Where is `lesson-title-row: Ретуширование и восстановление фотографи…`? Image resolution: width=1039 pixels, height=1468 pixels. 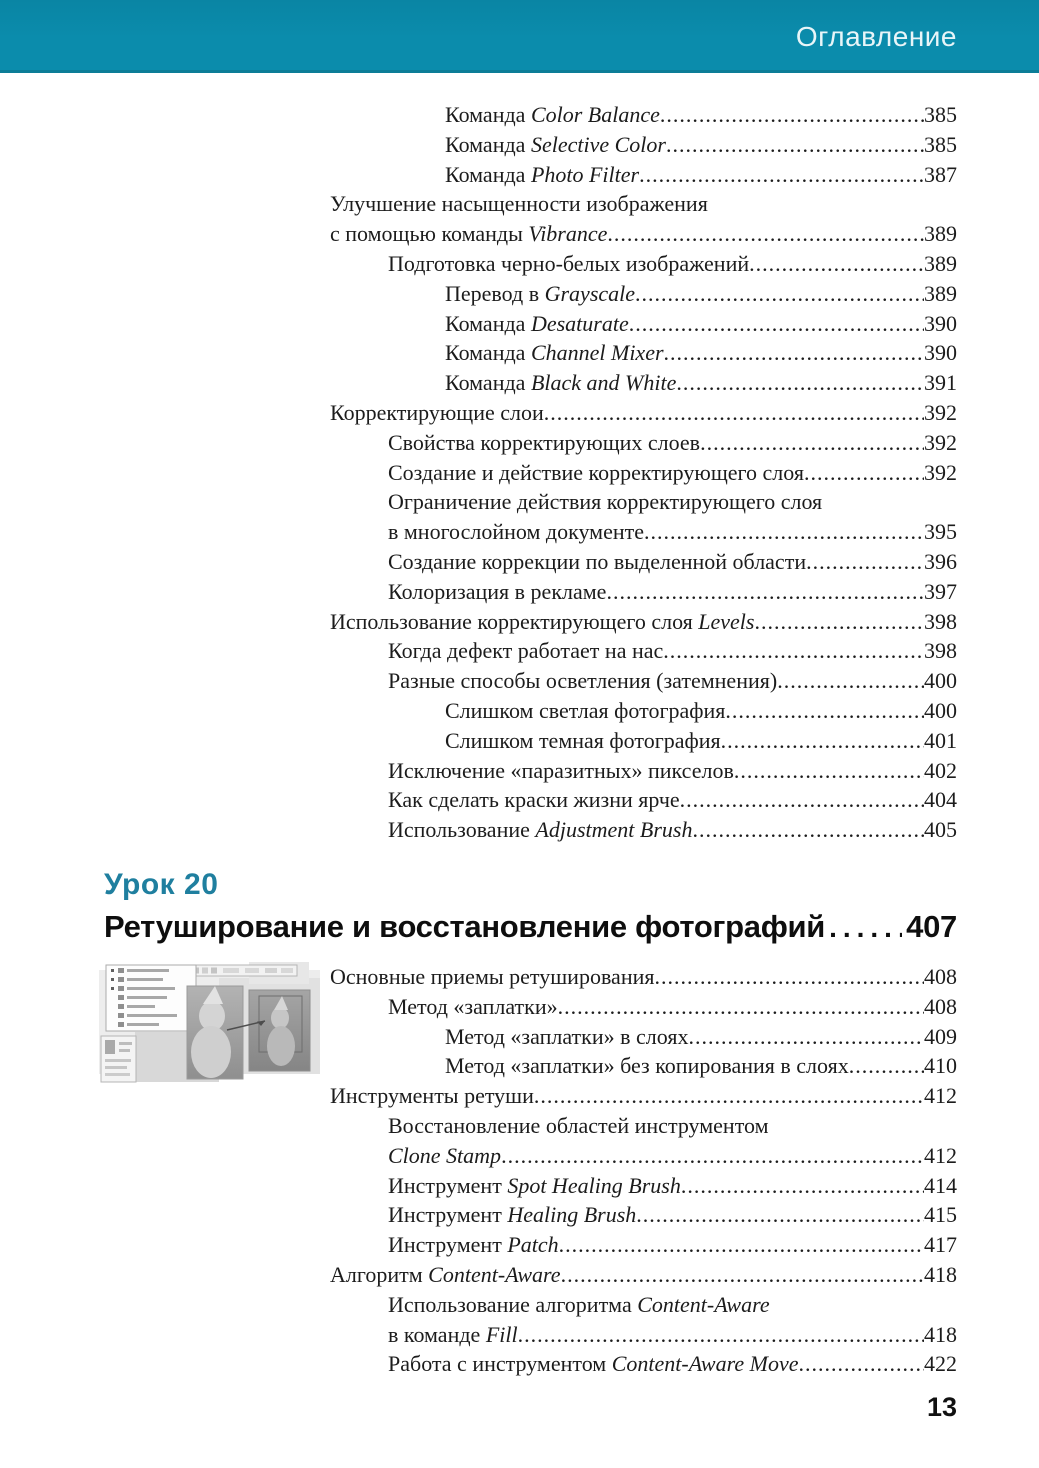
lesson-title-row: Ретуширование и восстановление фотографи… is located at coordinates (530, 927).